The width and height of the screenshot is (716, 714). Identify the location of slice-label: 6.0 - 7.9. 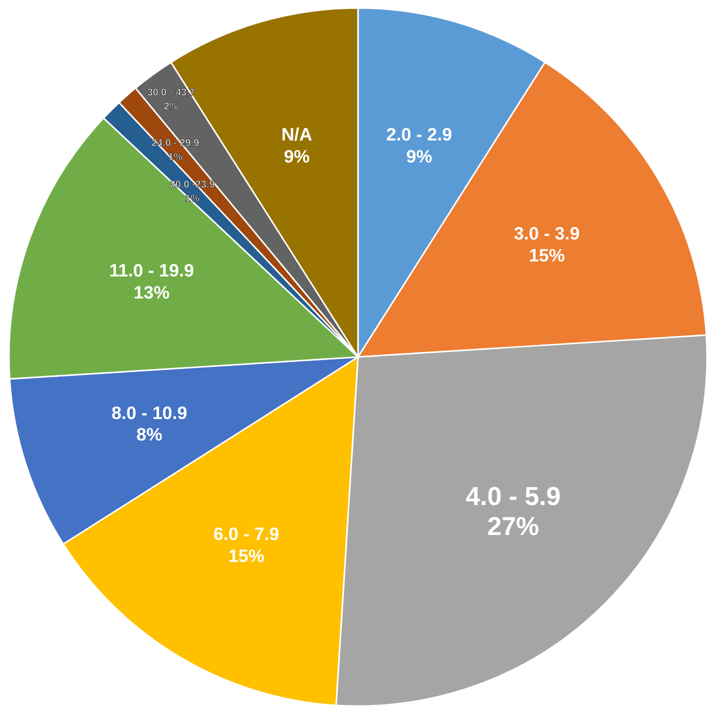
(246, 534).